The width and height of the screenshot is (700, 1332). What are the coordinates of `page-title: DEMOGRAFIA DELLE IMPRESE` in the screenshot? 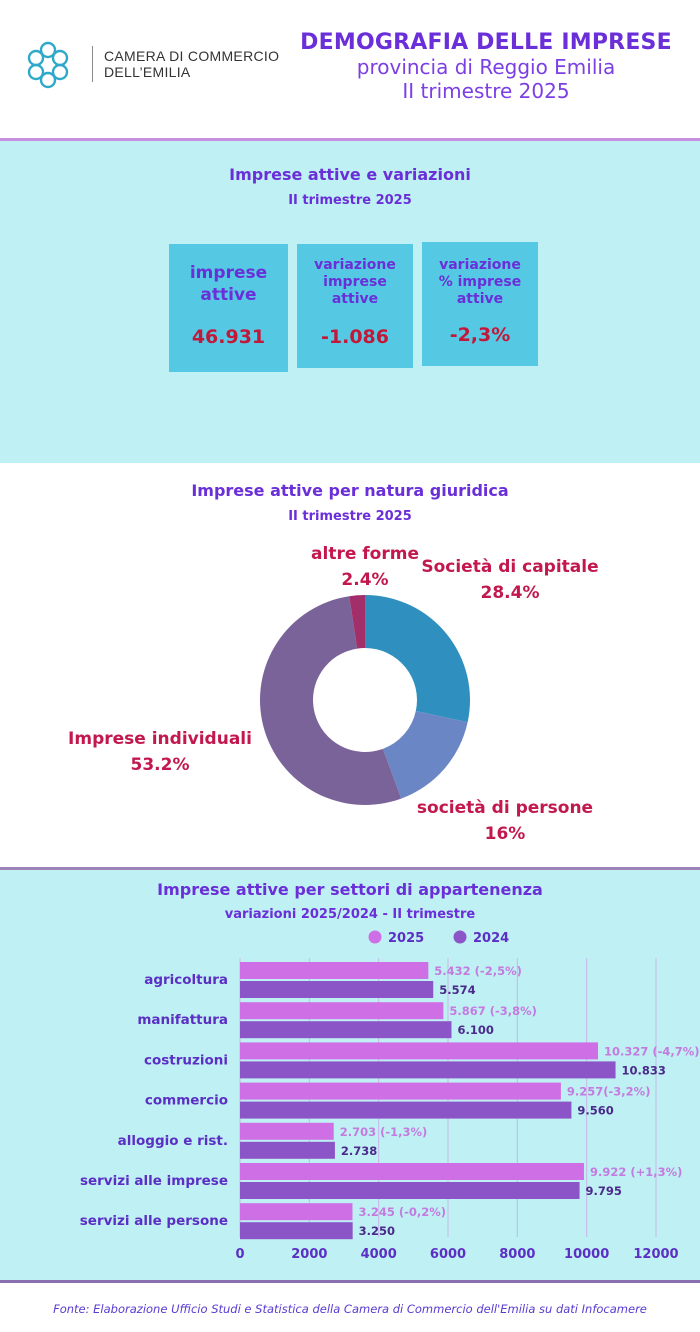 It's located at (486, 42).